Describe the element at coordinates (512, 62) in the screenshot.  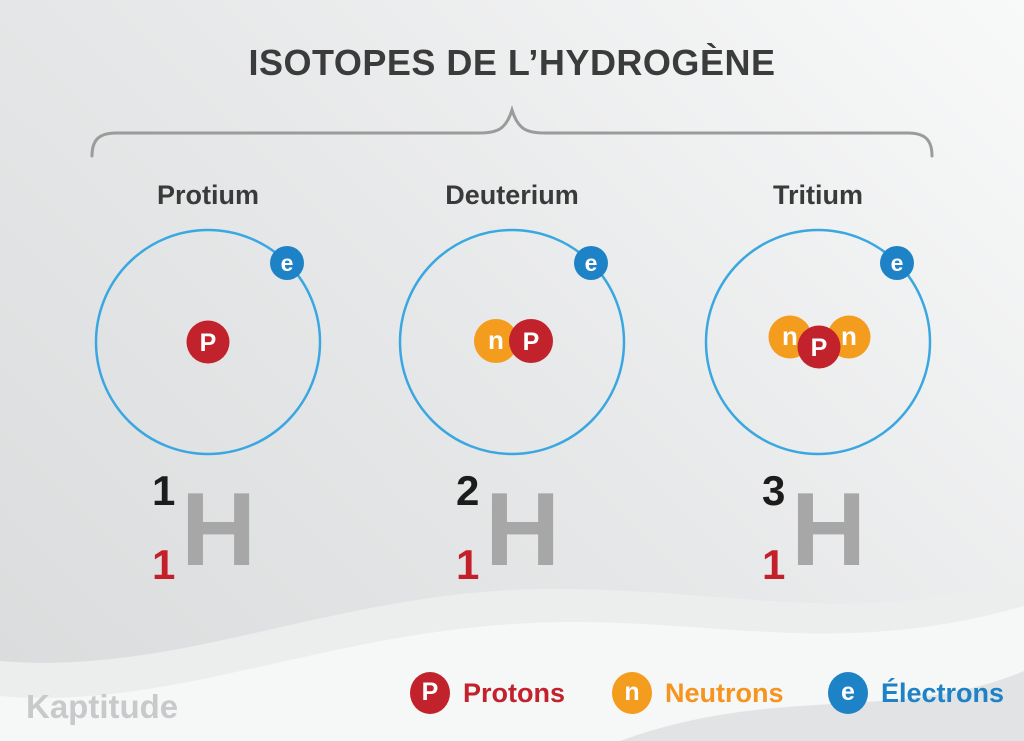
I see `page-title: ISOTOPES DE L’HYDROGÈNE` at that location.